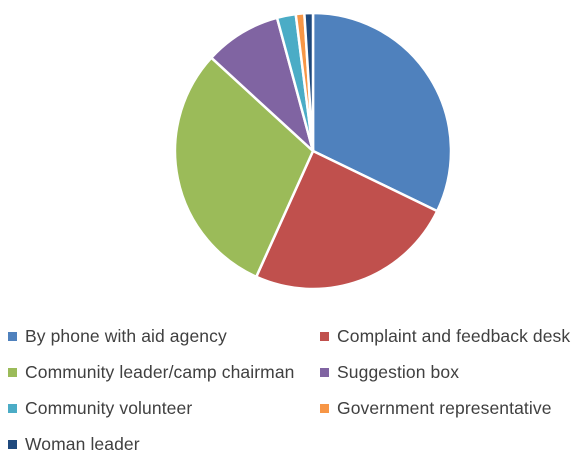 Image resolution: width=584 pixels, height=462 pixels. Describe the element at coordinates (309, 82) in the screenshot. I see `pie-slice-woman-leader` at that location.